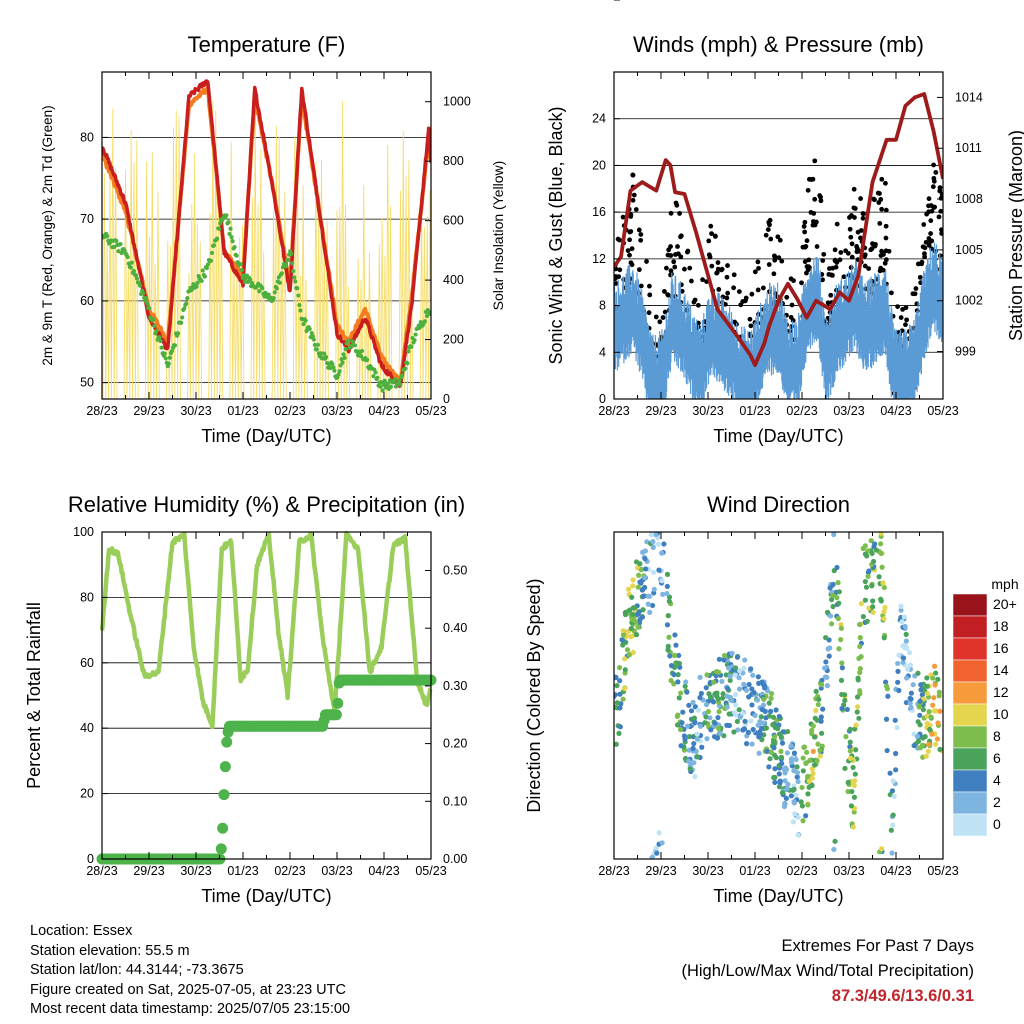 This screenshot has height=1024, width=1024. What do you see at coordinates (1004, 584) in the screenshot?
I see `legend-title: mph` at bounding box center [1004, 584].